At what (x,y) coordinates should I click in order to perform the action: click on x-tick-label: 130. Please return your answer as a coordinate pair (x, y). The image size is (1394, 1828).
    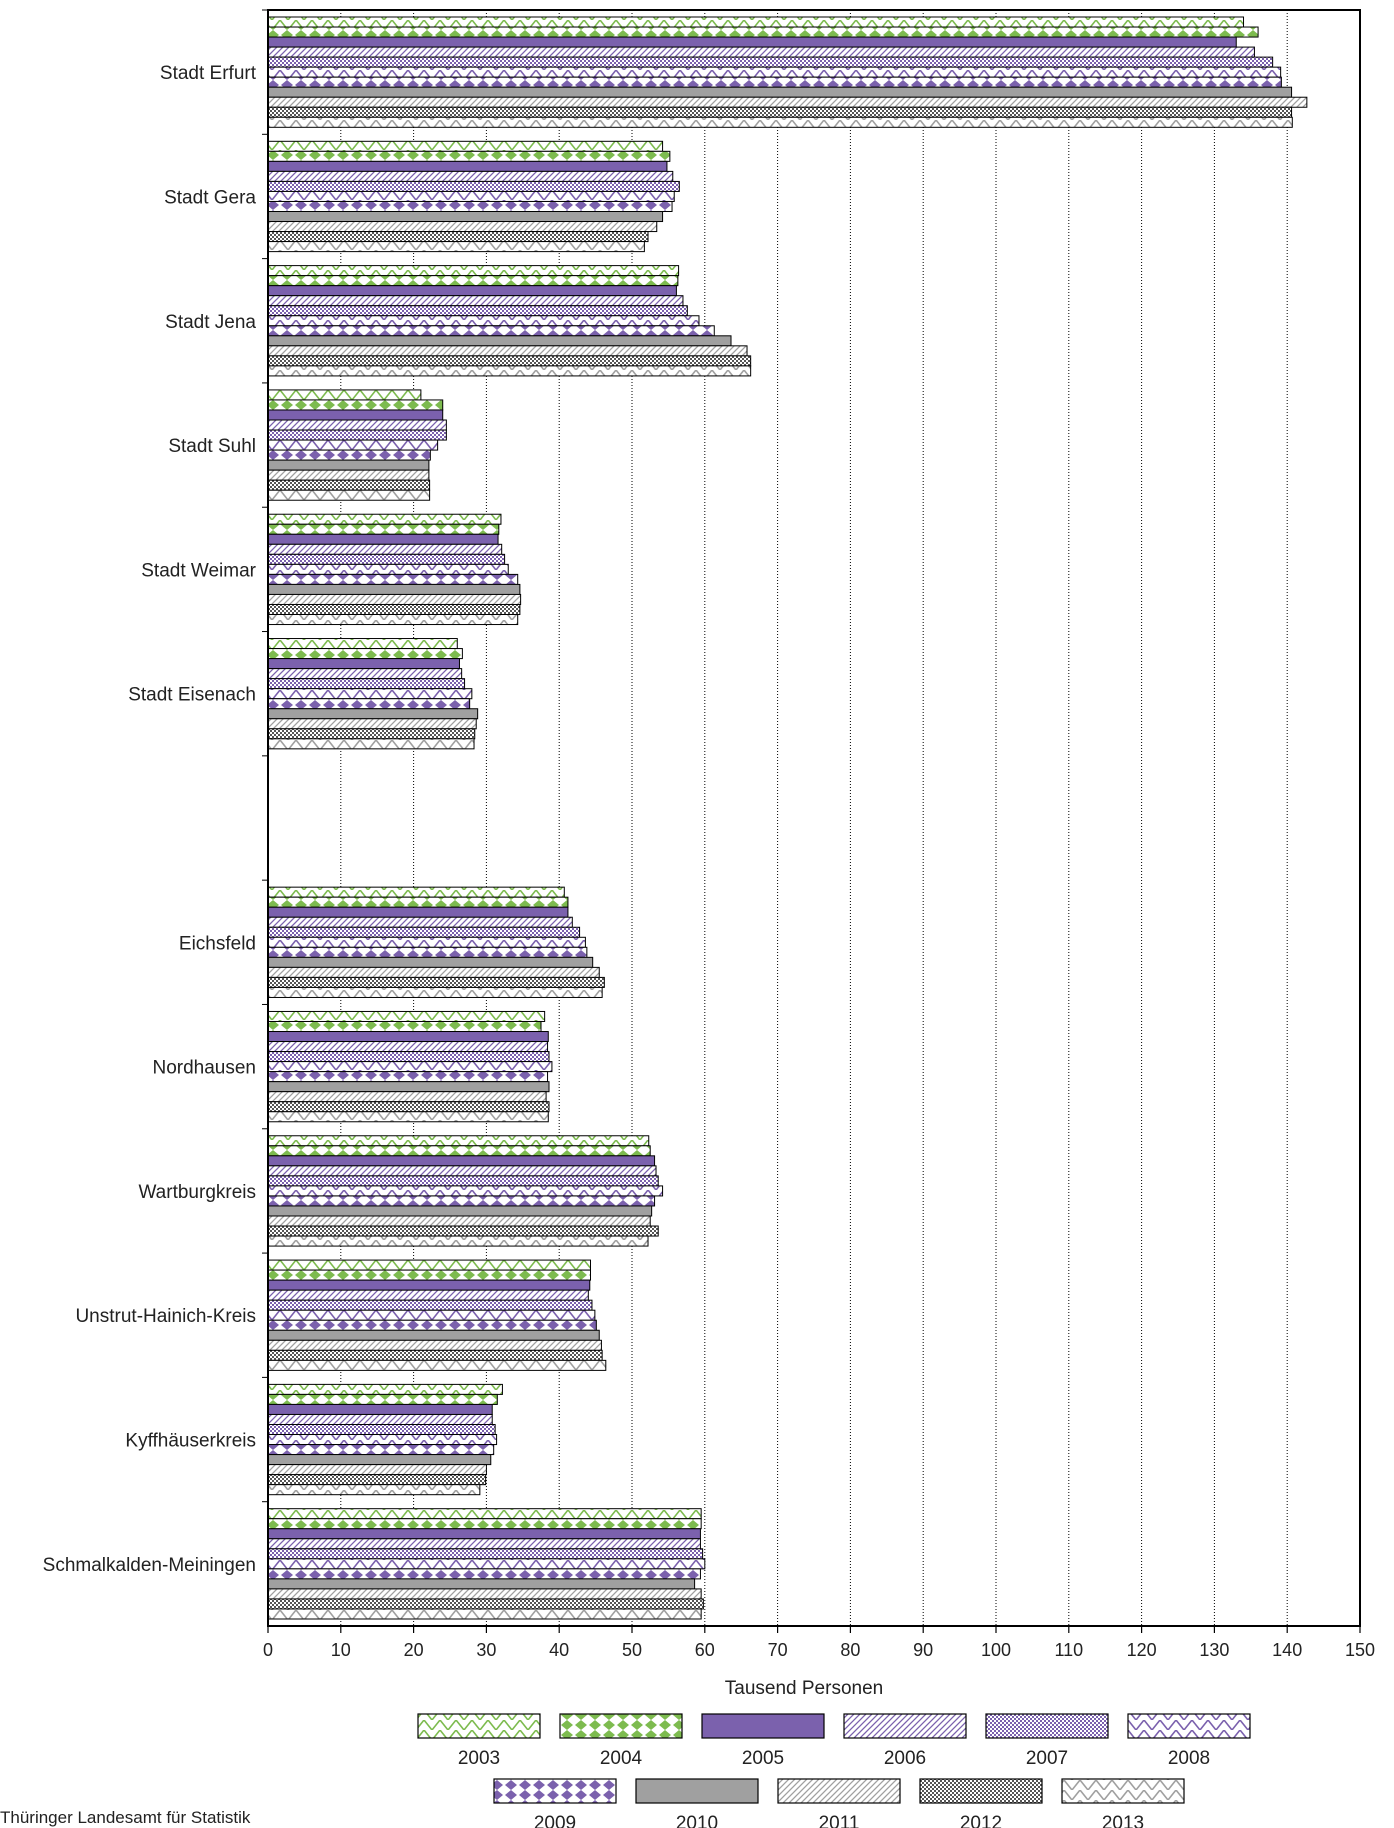
    Looking at the image, I should click on (1214, 1650).